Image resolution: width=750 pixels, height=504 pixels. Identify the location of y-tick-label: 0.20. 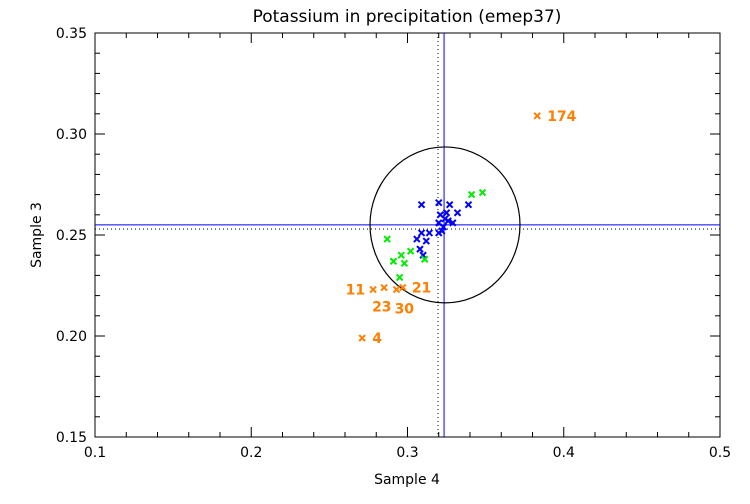
(71, 337).